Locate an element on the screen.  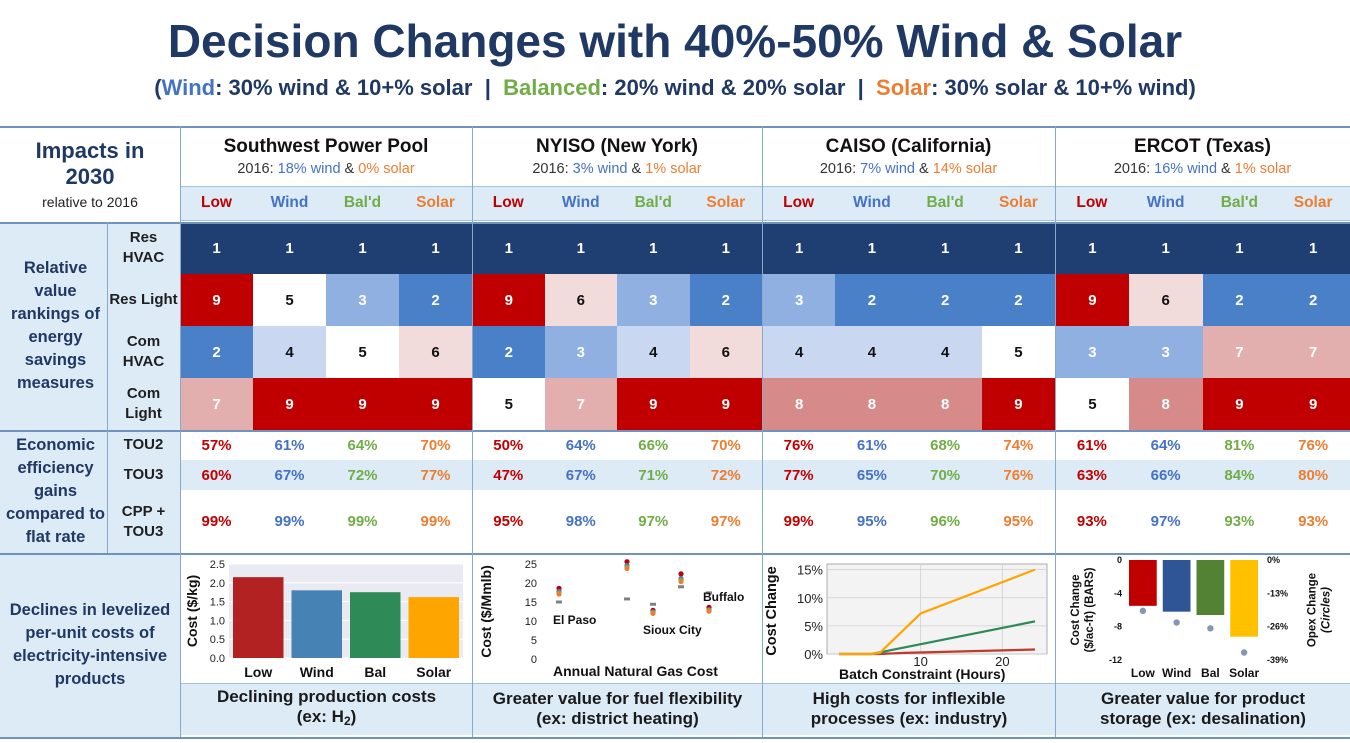
eff-row-label-0: TOU2 is located at coordinates (143, 444).